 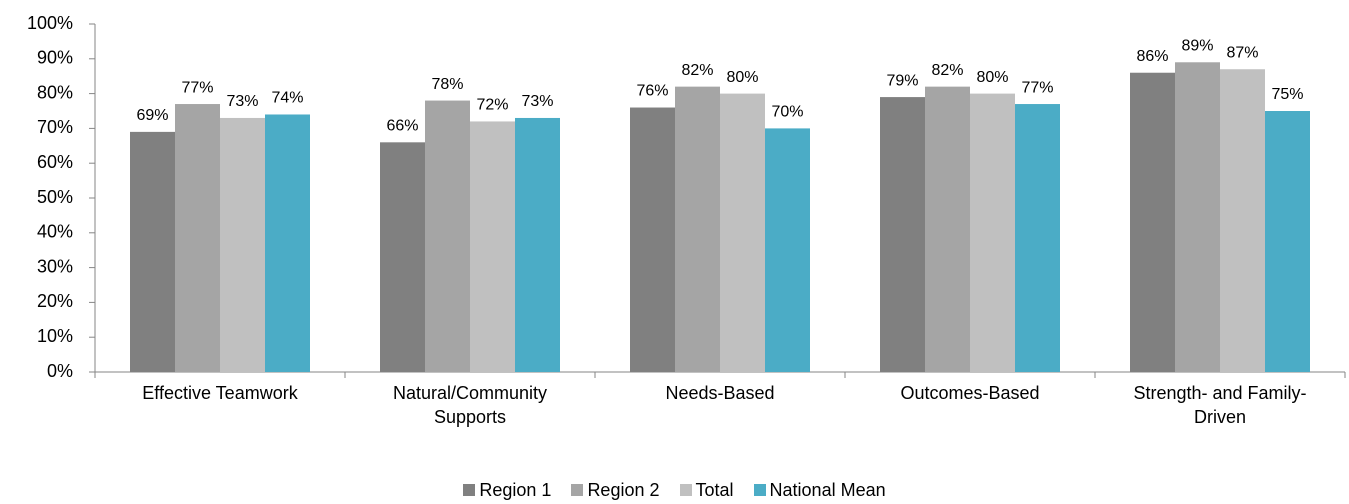 I want to click on legend-item: Region 1, so click(x=507, y=490).